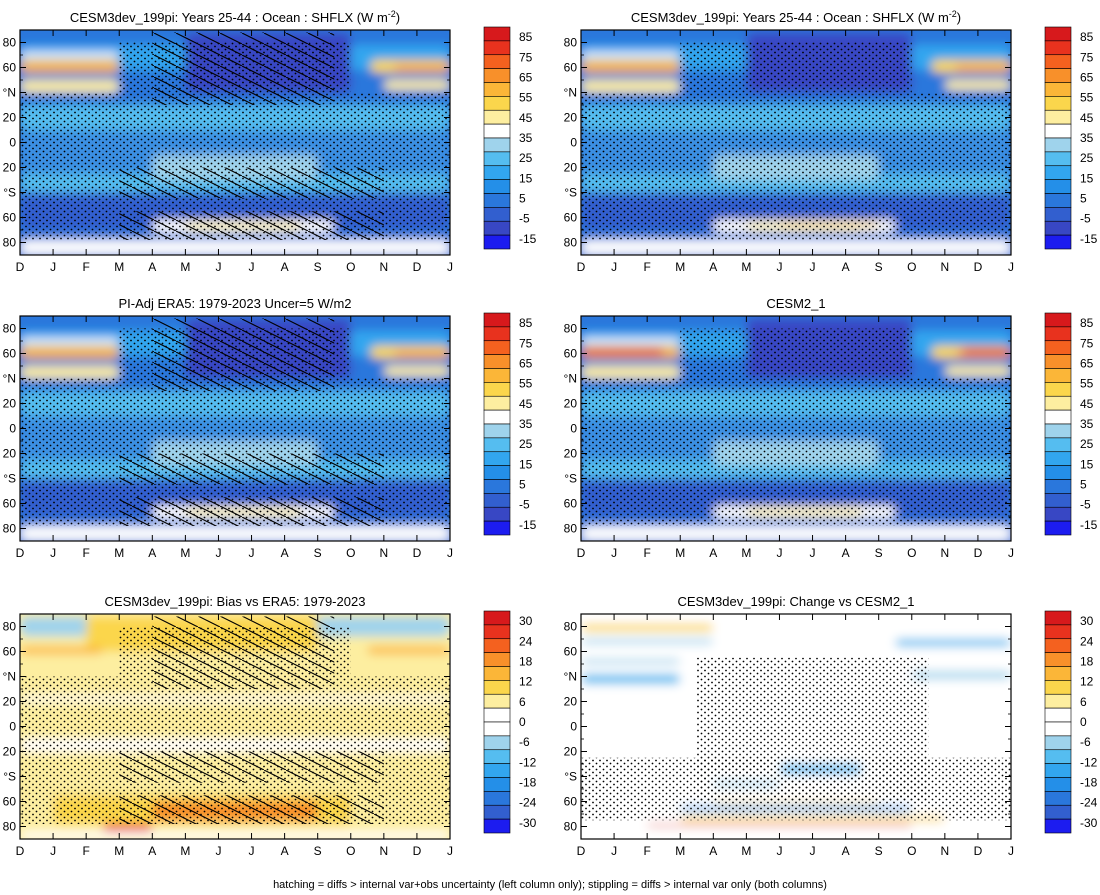 This screenshot has height=895, width=1100. What do you see at coordinates (235, 601) in the screenshot?
I see `panel-title: CESM3dev_199pi: Bias vs ERA5: 1979-2023` at bounding box center [235, 601].